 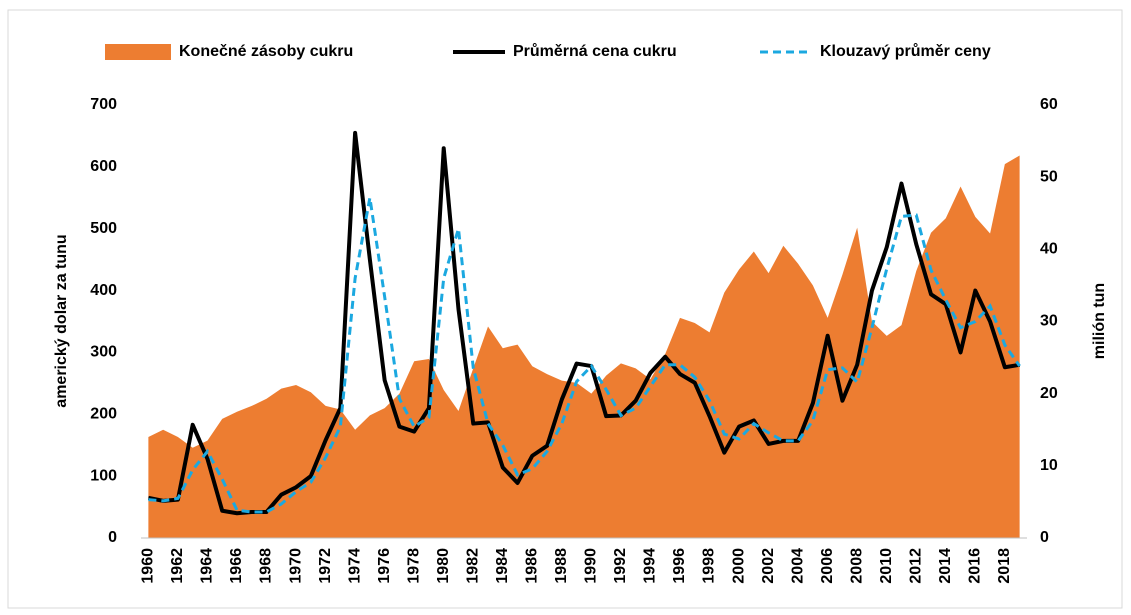 What do you see at coordinates (709, 566) in the screenshot?
I see `x-tick-label: 1998` at bounding box center [709, 566].